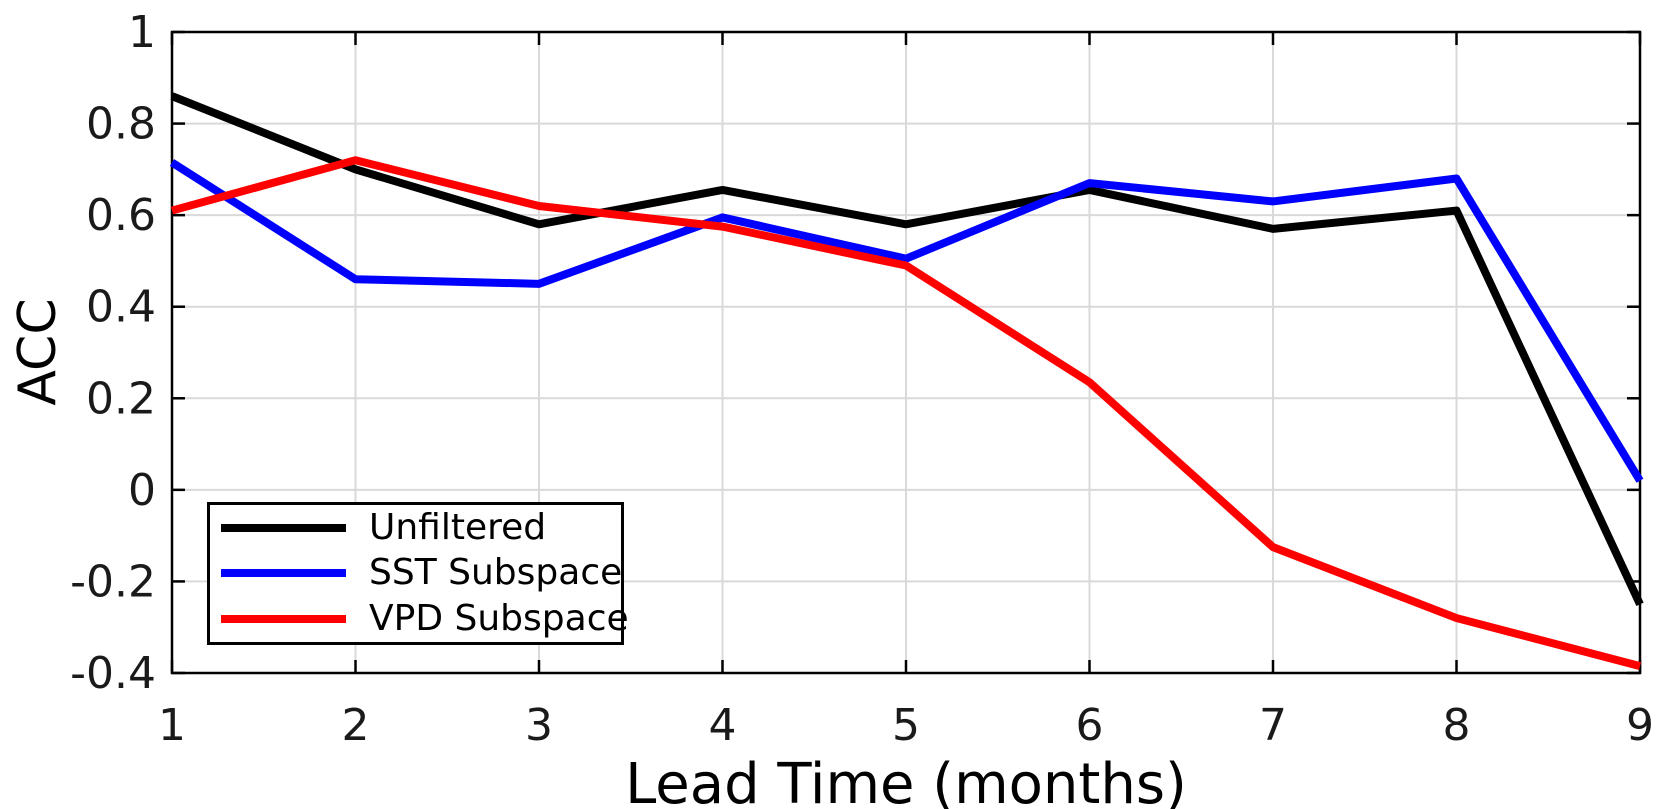  I want to click on legend-item-sst-subspace: SST Subspace, so click(416, 573).